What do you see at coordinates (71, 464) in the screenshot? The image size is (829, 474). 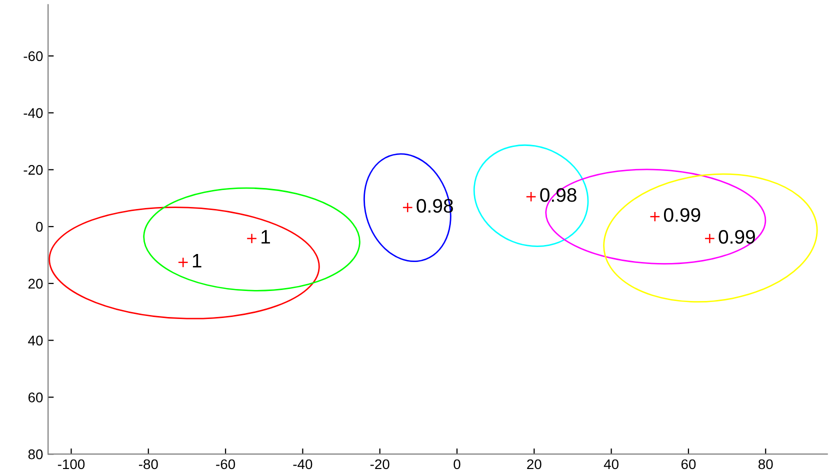 I see `x-tick-label: -100` at bounding box center [71, 464].